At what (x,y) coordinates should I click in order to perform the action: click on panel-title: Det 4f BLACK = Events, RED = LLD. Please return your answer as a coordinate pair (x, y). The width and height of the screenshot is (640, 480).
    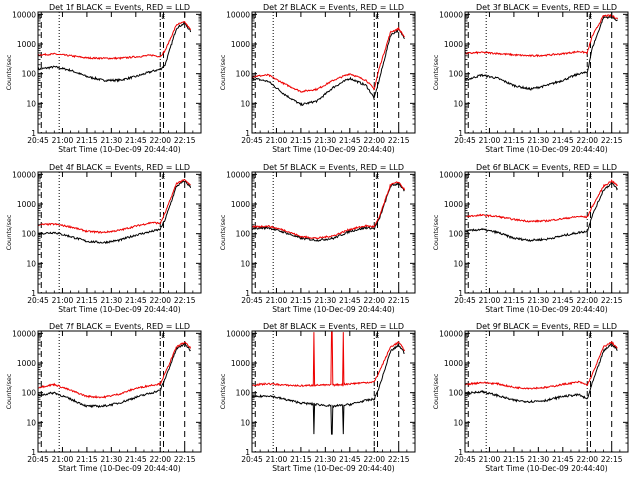
    Looking at the image, I should click on (119, 167).